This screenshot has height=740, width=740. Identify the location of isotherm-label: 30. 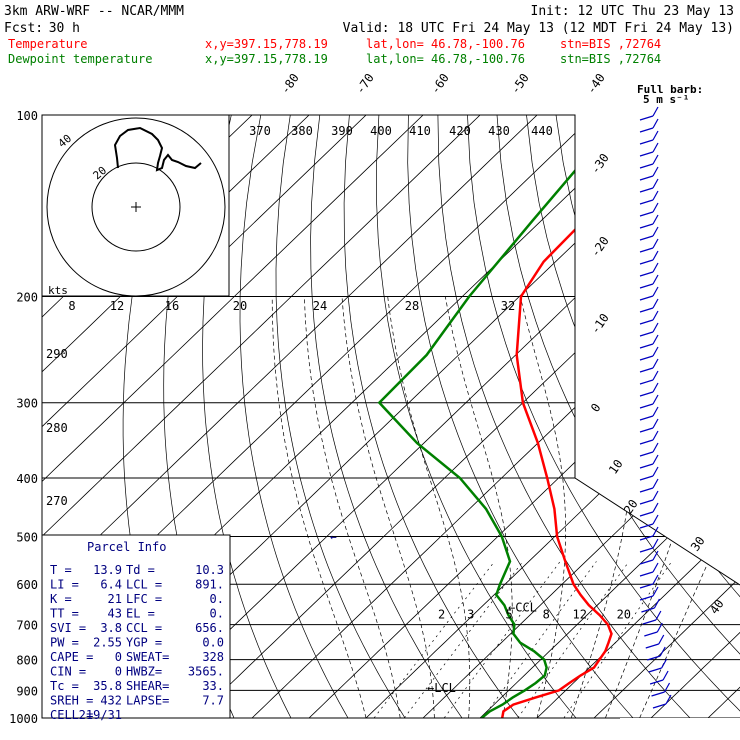
(698, 544).